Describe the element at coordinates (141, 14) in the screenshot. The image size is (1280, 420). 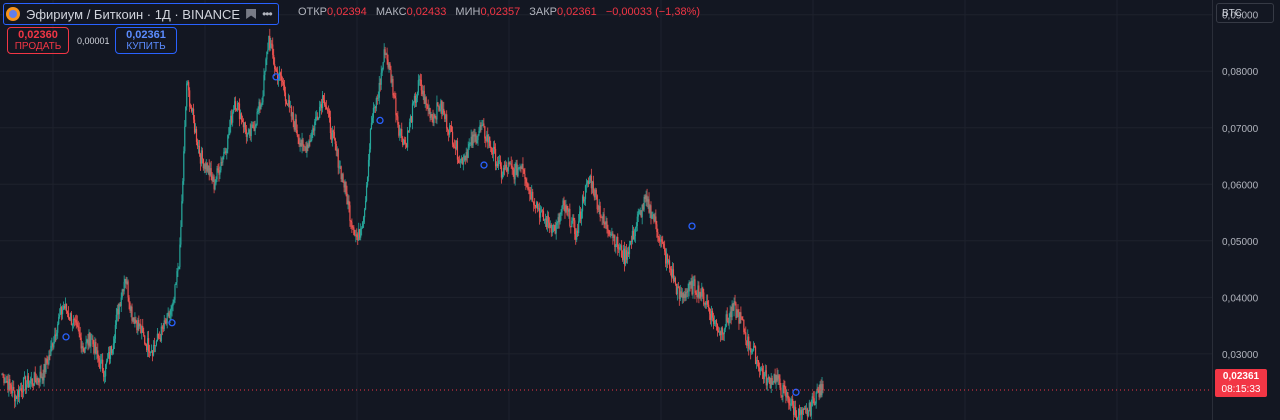
I see `symbol-header: Эфириум / Биткоин · 1Д · BINANCE •••` at that location.